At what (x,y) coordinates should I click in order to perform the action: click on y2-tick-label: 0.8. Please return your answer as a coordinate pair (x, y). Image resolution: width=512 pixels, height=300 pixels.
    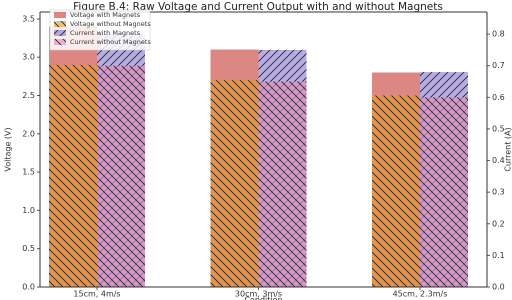
    Looking at the image, I should click on (498, 34).